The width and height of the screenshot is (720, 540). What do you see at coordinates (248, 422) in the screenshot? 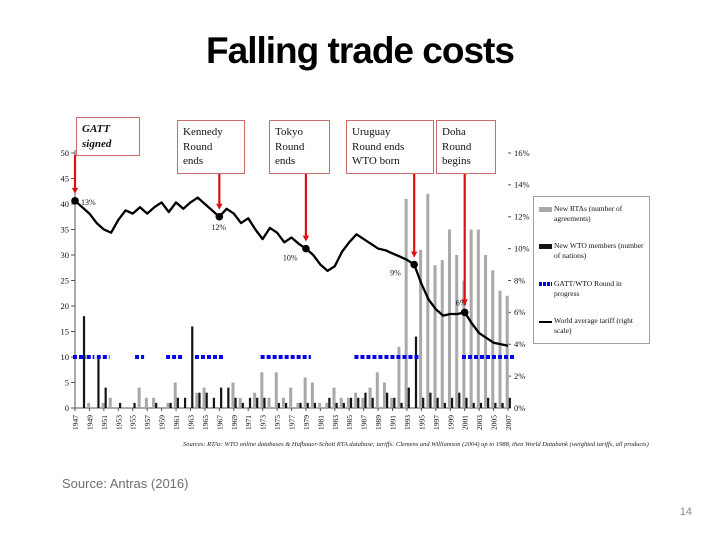
I see `svg-text: 1971` at bounding box center [248, 422].